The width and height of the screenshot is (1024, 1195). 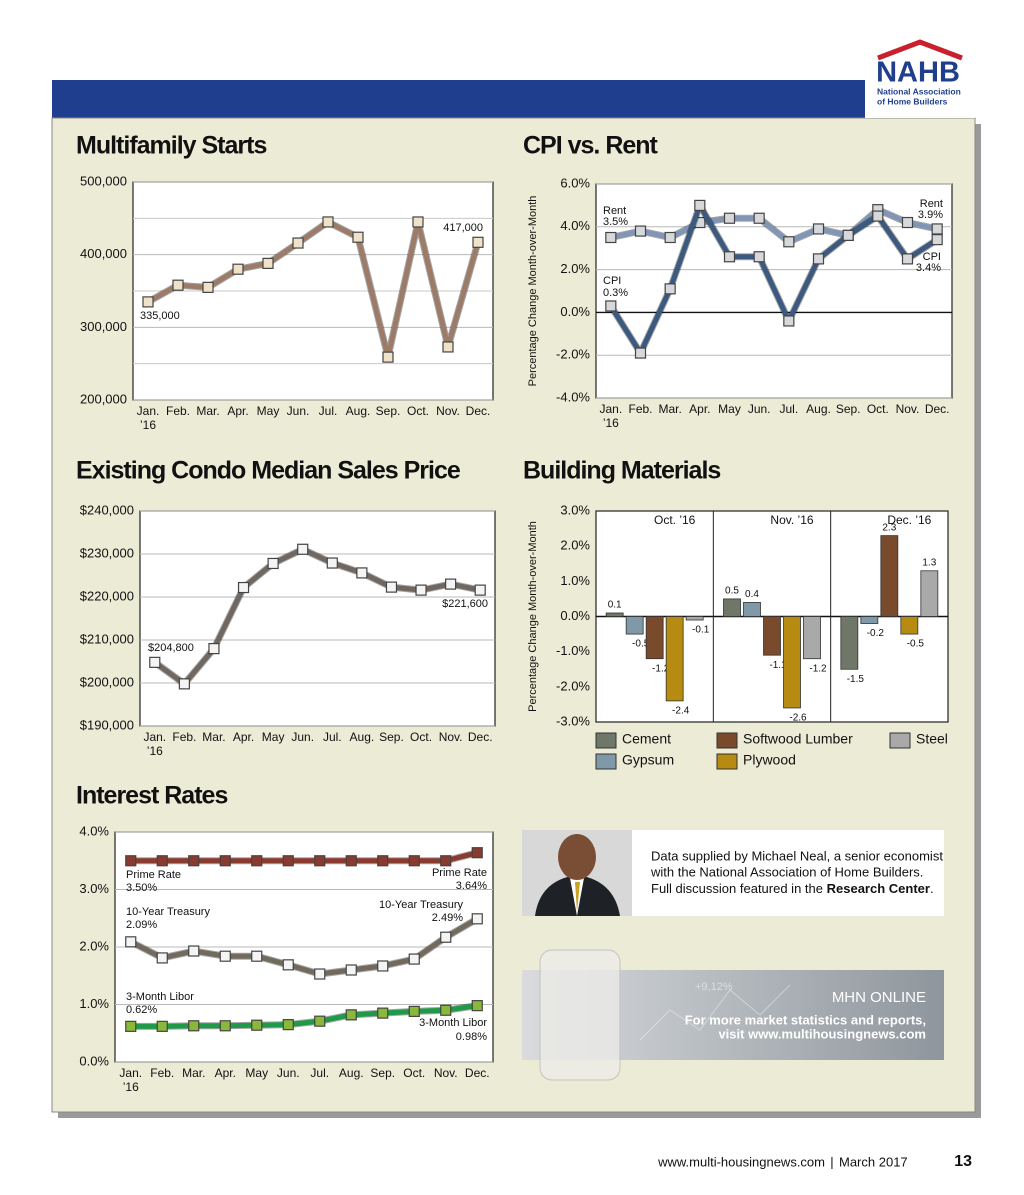 I want to click on logo-roof, so click(x=920, y=50).